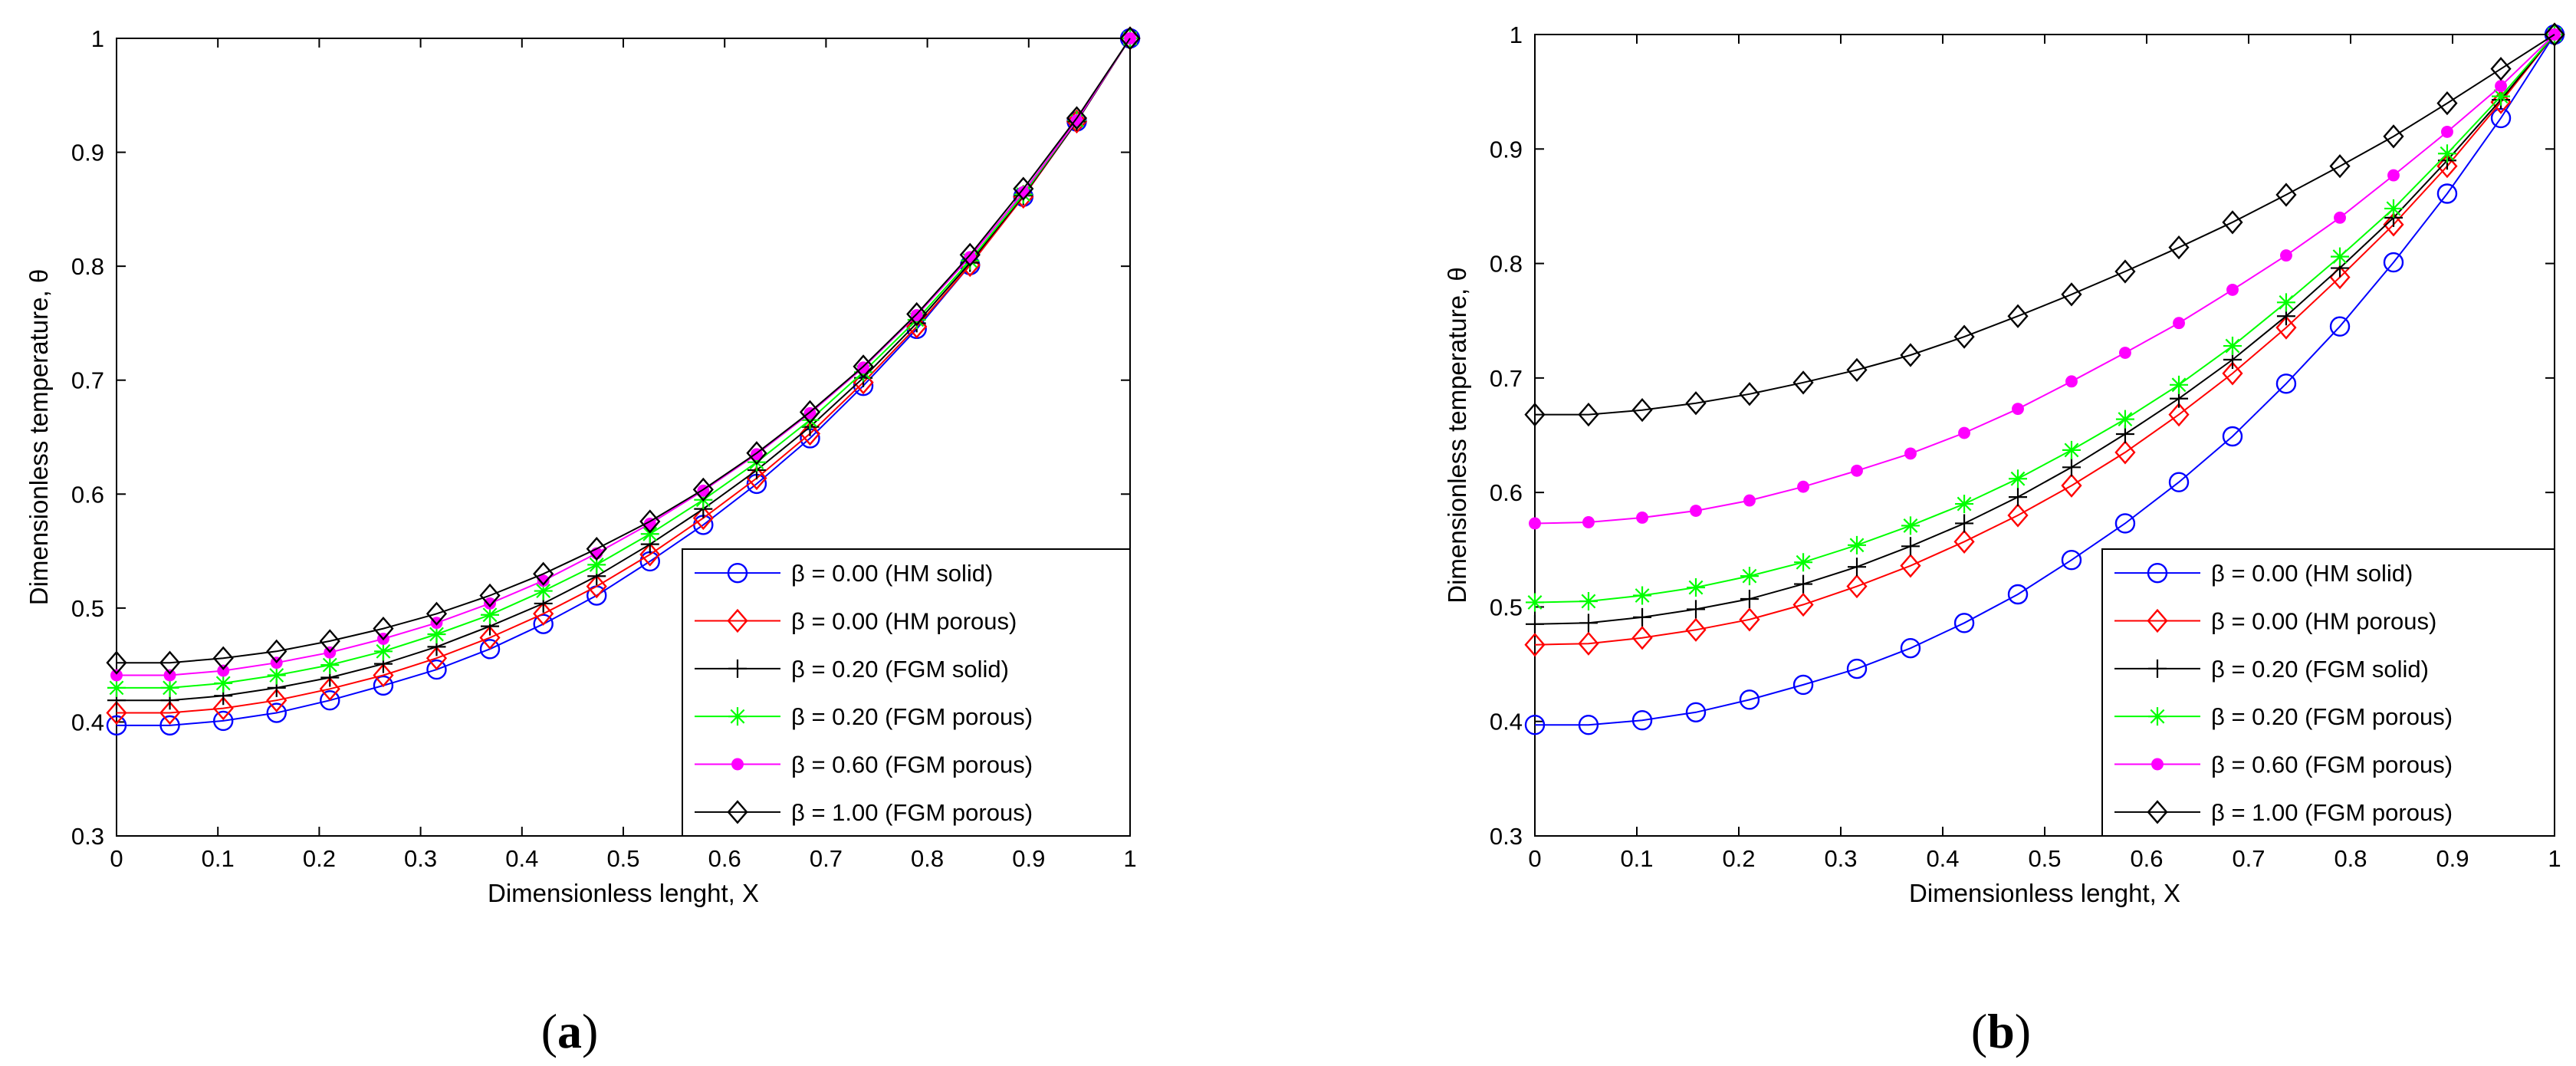 This screenshot has height=1066, width=2576. Describe the element at coordinates (2249, 858) in the screenshot. I see `x-tick-label: 0.7` at that location.